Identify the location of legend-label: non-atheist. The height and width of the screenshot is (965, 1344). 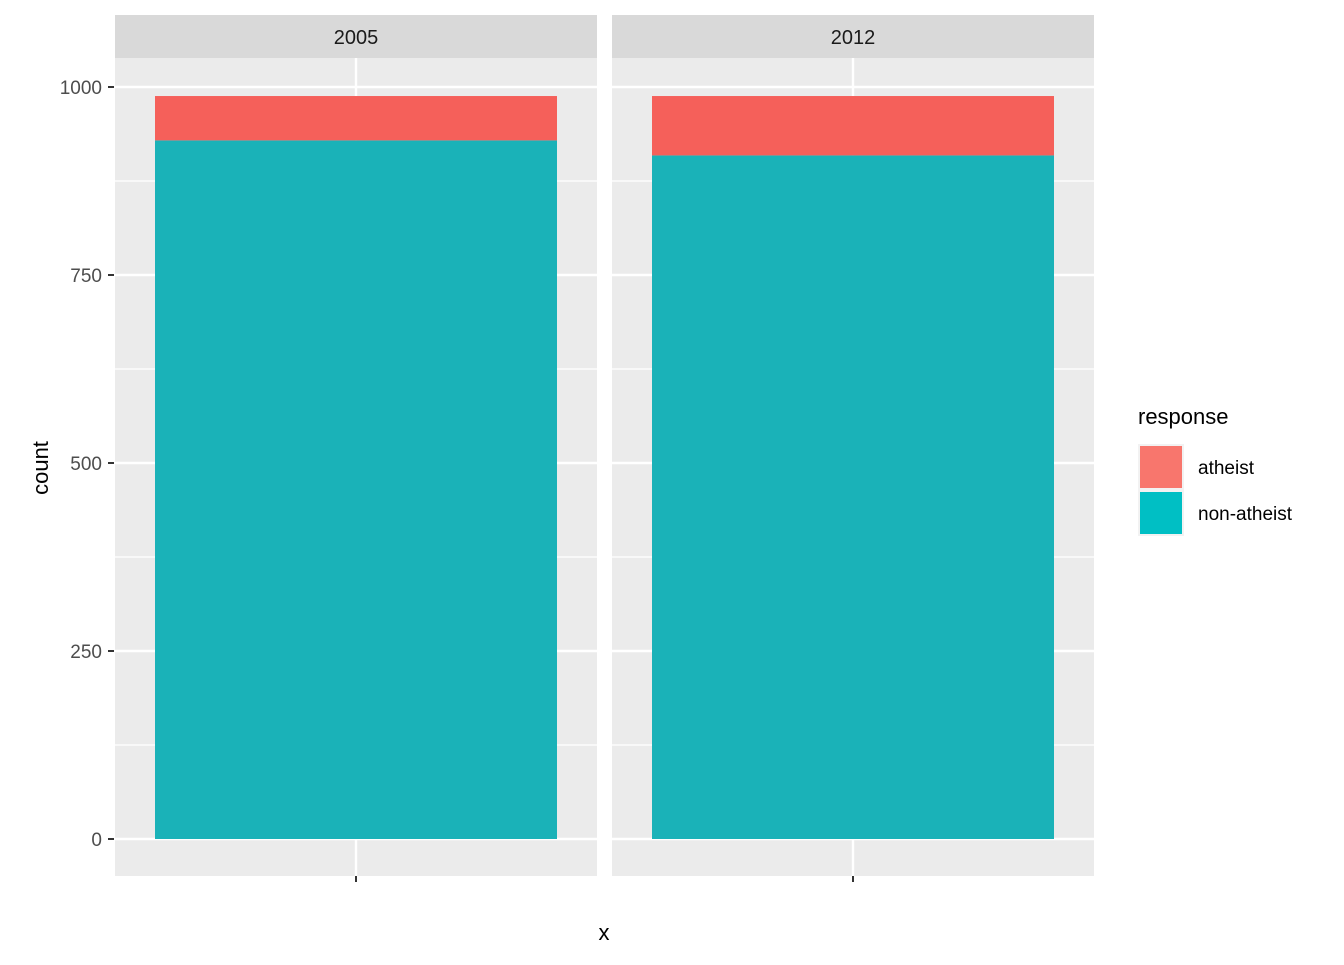
(1245, 514).